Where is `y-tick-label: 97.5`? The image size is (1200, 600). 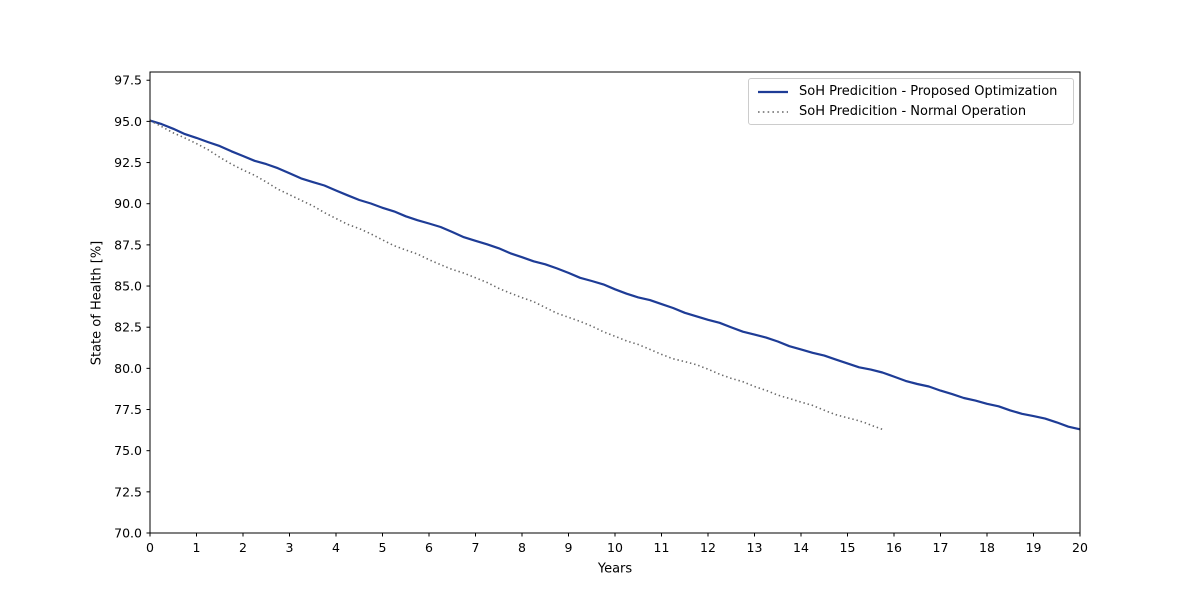 y-tick-label: 97.5 is located at coordinates (128, 80).